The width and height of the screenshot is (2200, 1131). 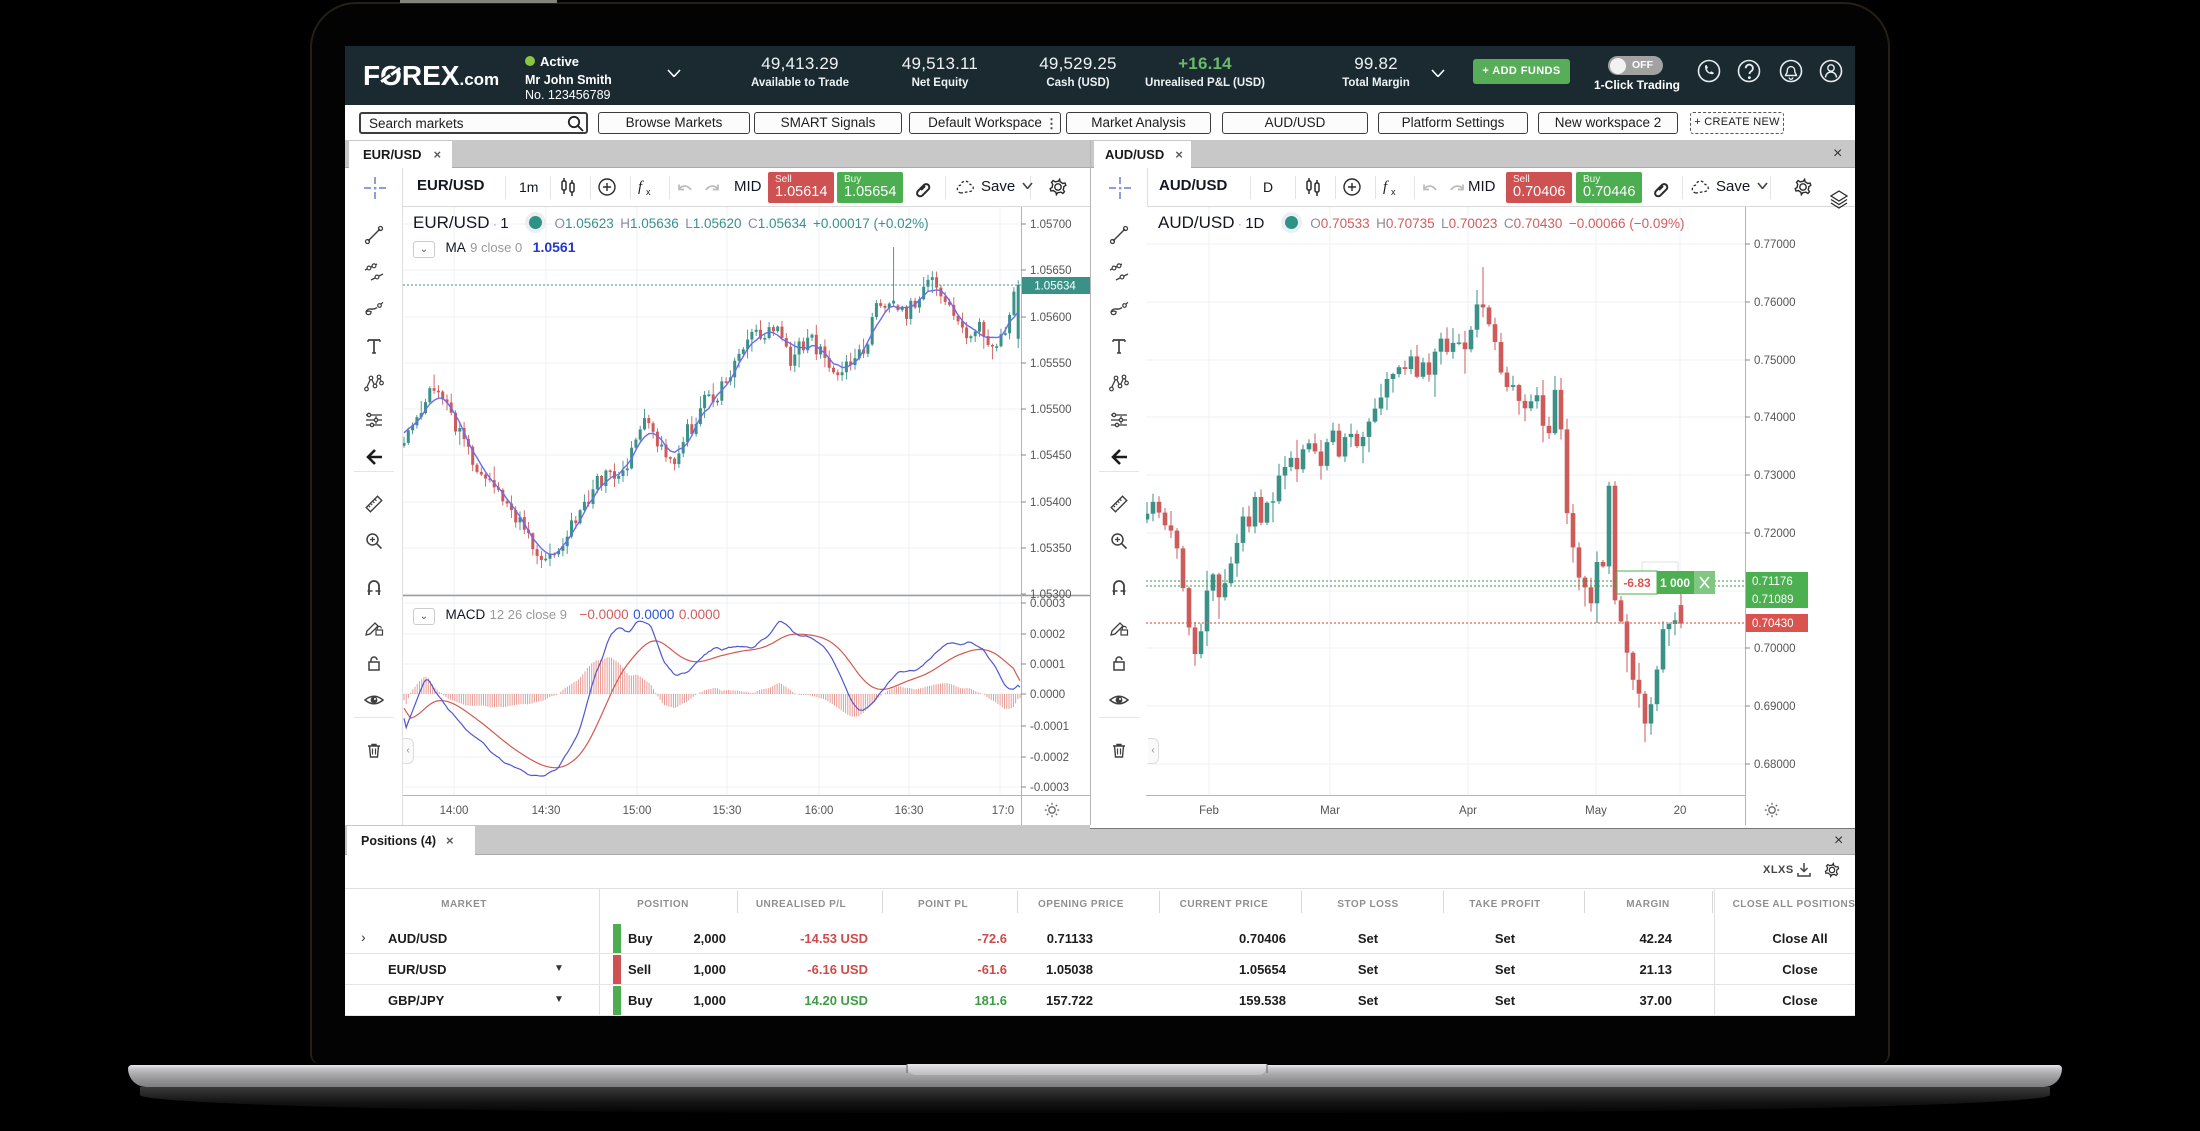 What do you see at coordinates (909, 811) in the screenshot?
I see `svg-text: 16:30` at bounding box center [909, 811].